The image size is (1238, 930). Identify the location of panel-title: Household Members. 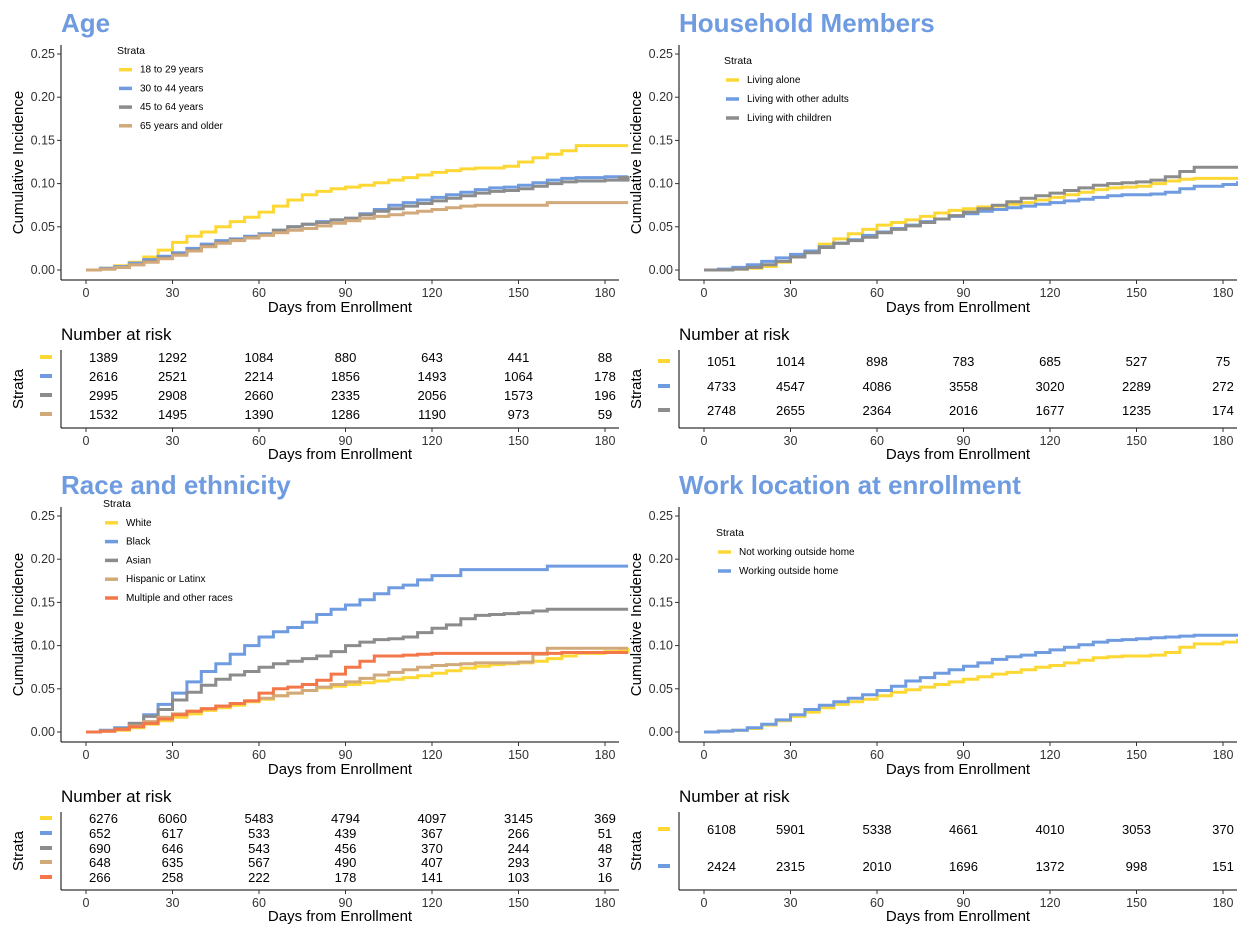
(807, 23).